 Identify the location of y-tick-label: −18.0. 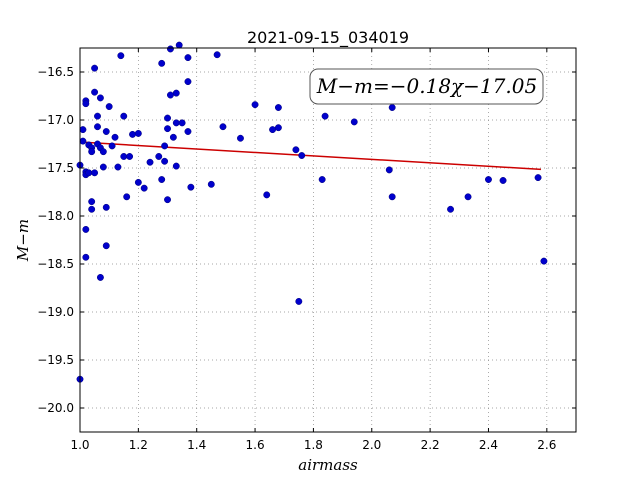
(55, 216).